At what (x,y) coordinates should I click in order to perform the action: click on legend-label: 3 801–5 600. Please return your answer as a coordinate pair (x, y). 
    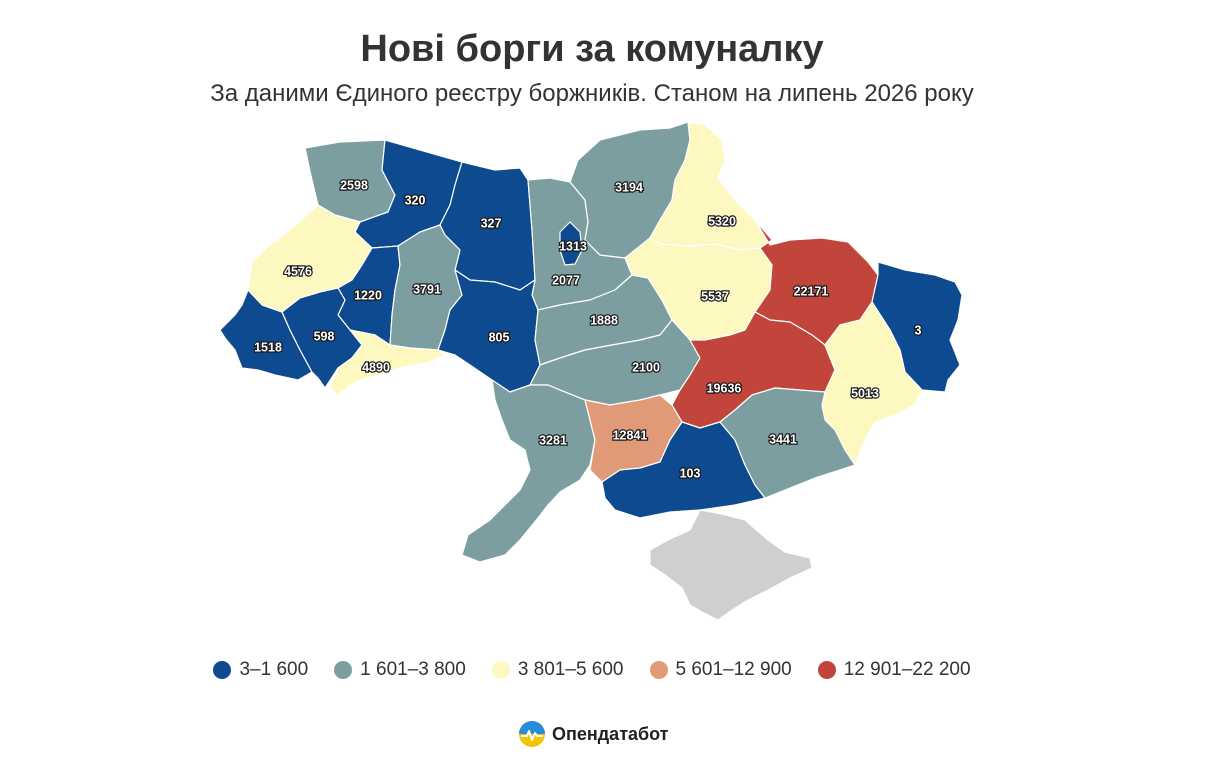
    Looking at the image, I should click on (570, 669).